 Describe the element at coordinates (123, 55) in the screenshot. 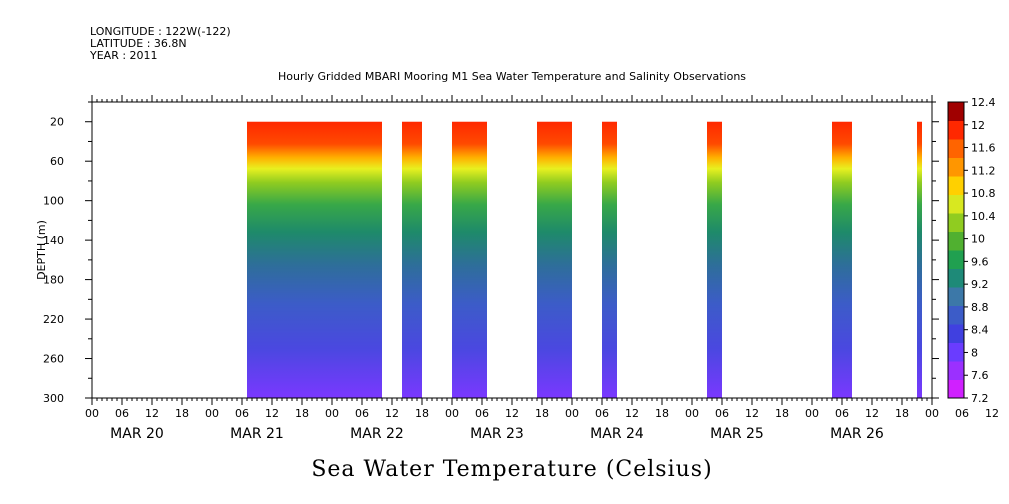

I see `year-label: YEAR : 2011` at that location.